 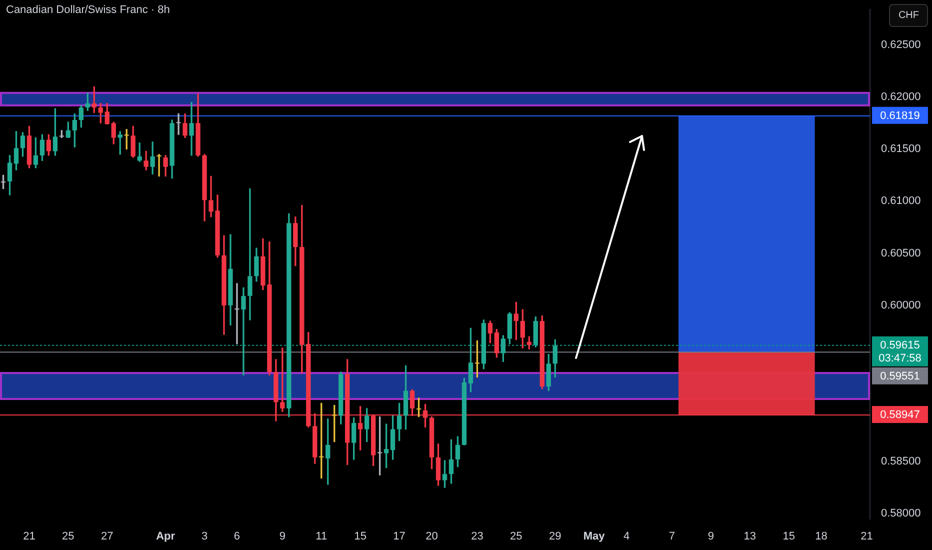 I want to click on x-tick-label: 3, so click(x=204, y=536).